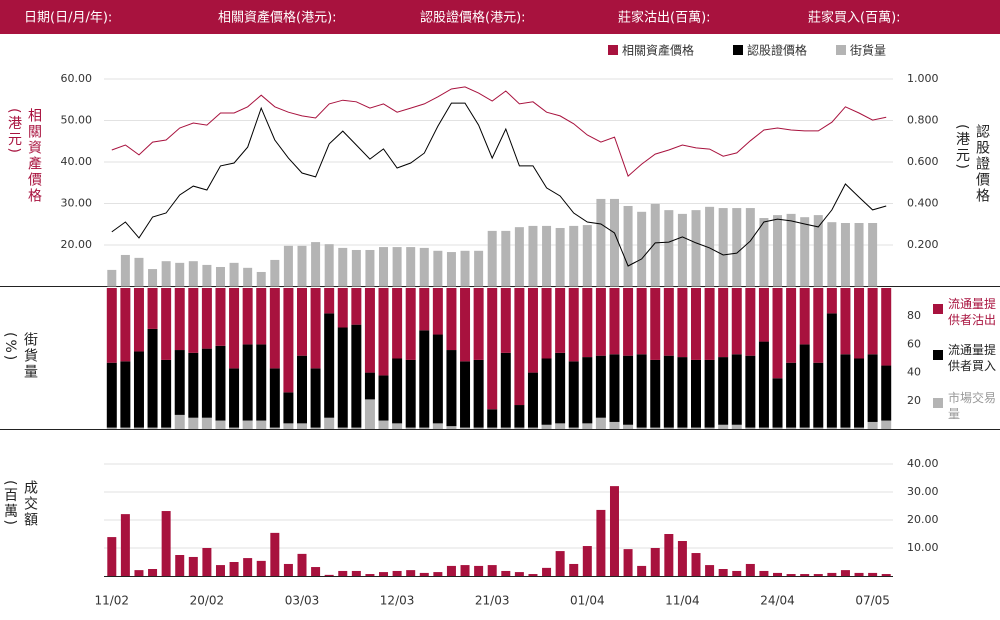 Image resolution: width=1000 pixels, height=620 pixels. What do you see at coordinates (77, 78) in the screenshot?
I see `y-tick-label: 60.00` at bounding box center [77, 78].